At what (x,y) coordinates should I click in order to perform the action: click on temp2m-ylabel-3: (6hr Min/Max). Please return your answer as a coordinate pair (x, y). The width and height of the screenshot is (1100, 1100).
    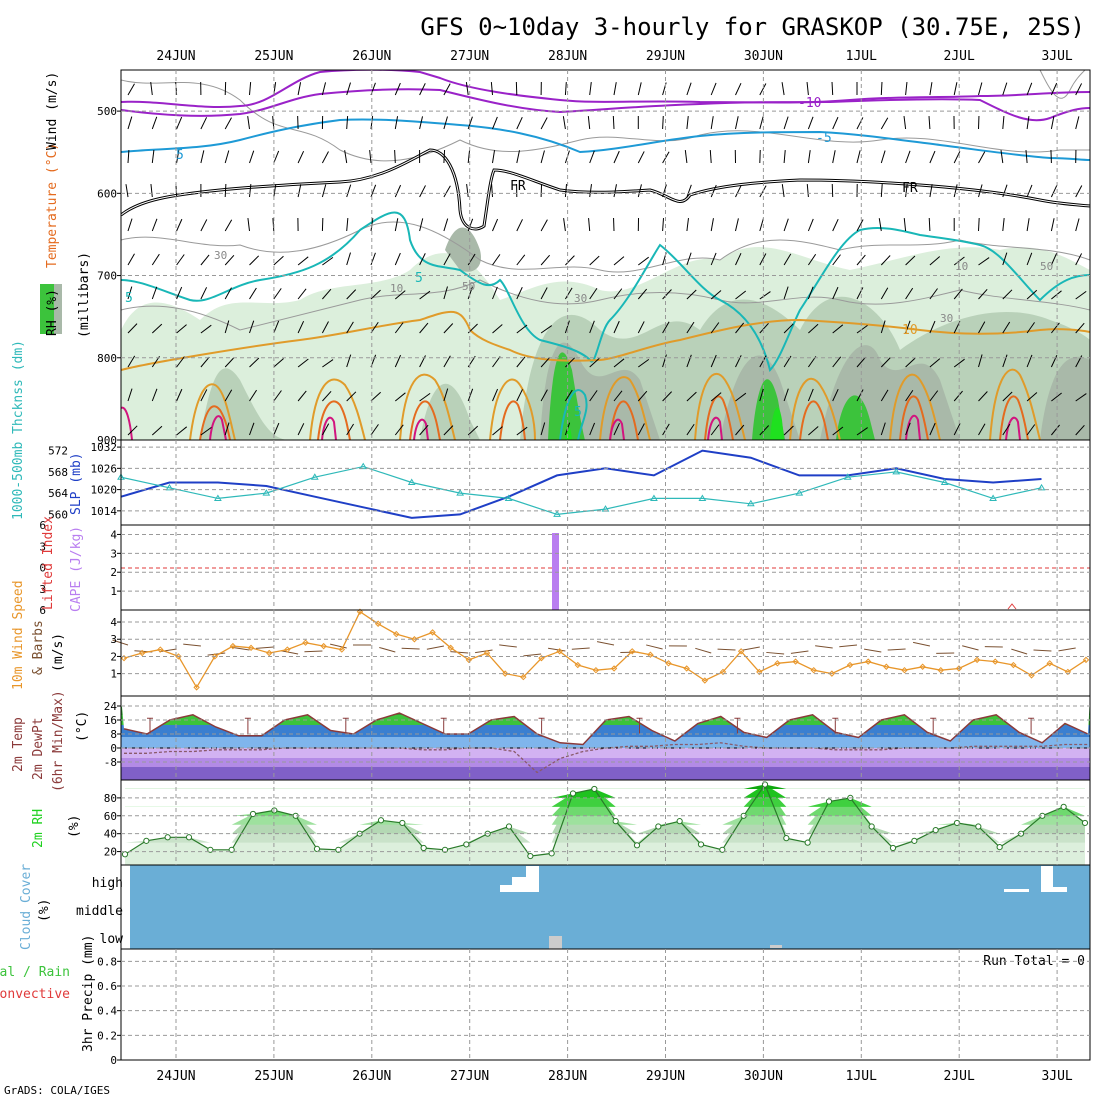
    Looking at the image, I should click on (58, 741).